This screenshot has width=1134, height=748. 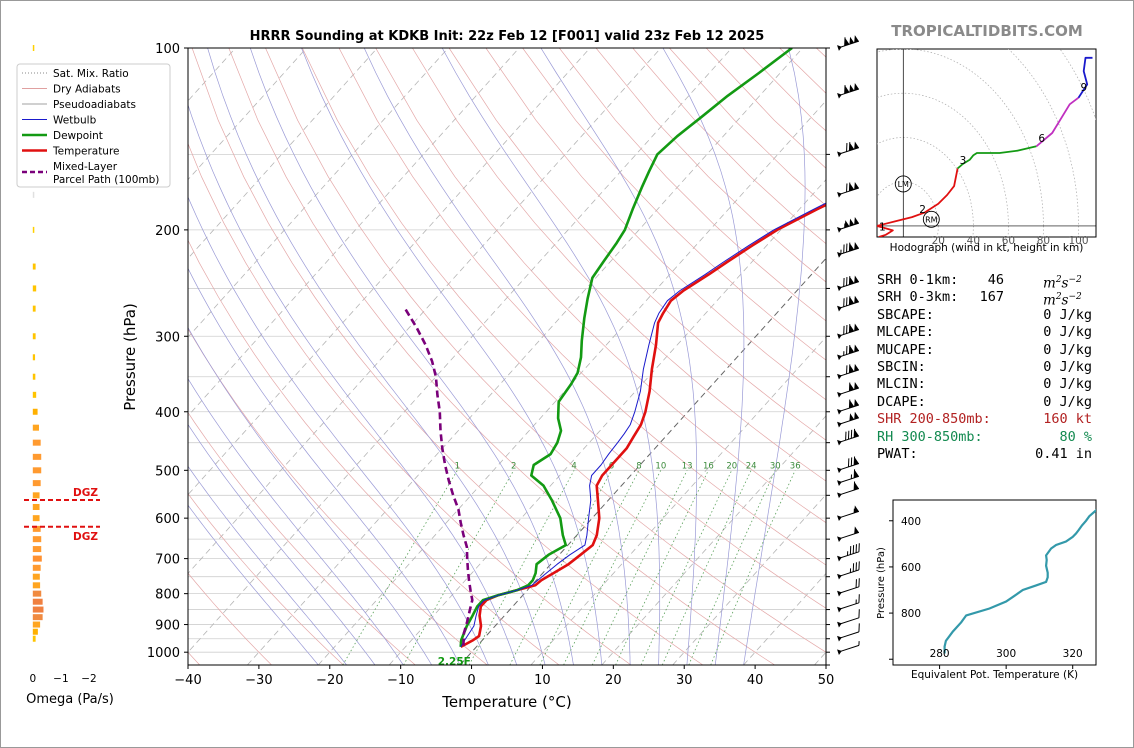 What do you see at coordinates (934, 419) in the screenshot?
I see `stat-label: SHR 200-850mb:` at bounding box center [934, 419].